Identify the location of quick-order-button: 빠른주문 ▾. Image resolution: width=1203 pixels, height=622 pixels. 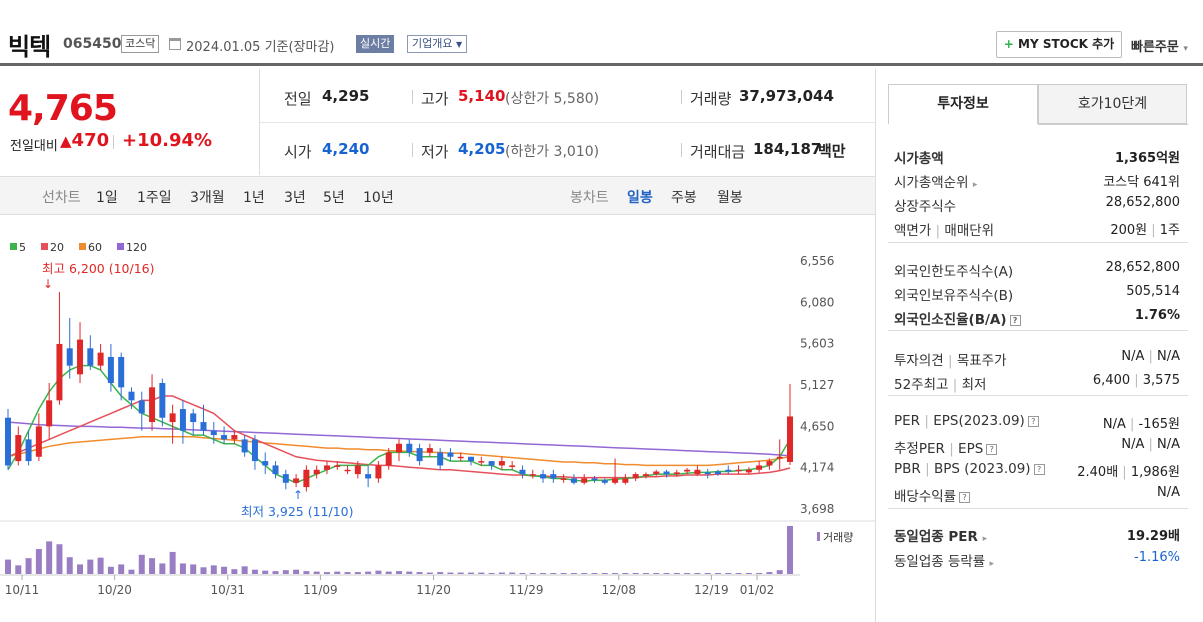
(1159, 45).